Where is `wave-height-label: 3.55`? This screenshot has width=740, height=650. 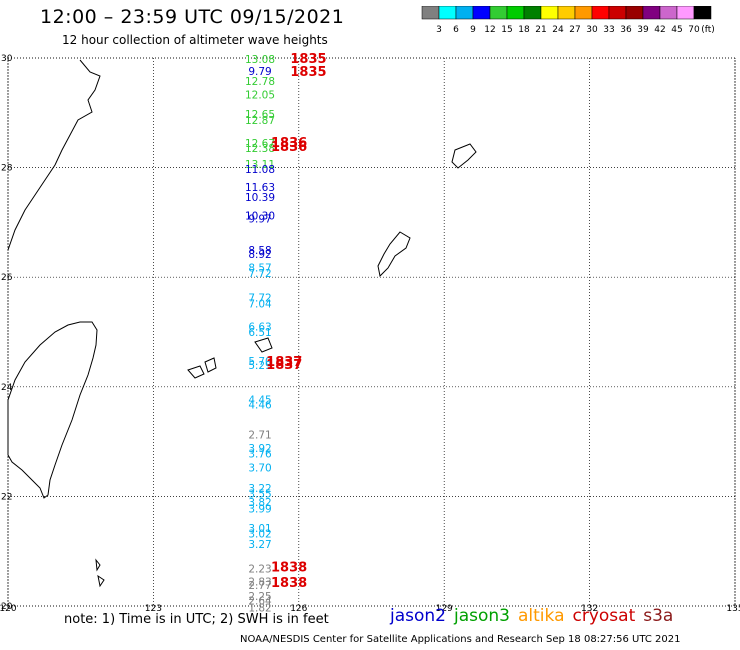
wave-height-label: 3.55 is located at coordinates (259, 495).